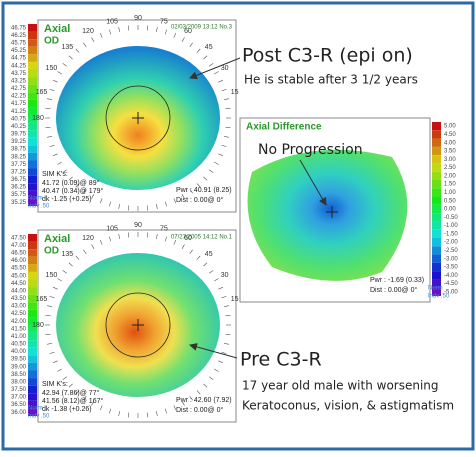 This screenshot has width=476, height=457. I want to click on sim-k: 40.47 (0.34)@ 179°, so click(72, 191).